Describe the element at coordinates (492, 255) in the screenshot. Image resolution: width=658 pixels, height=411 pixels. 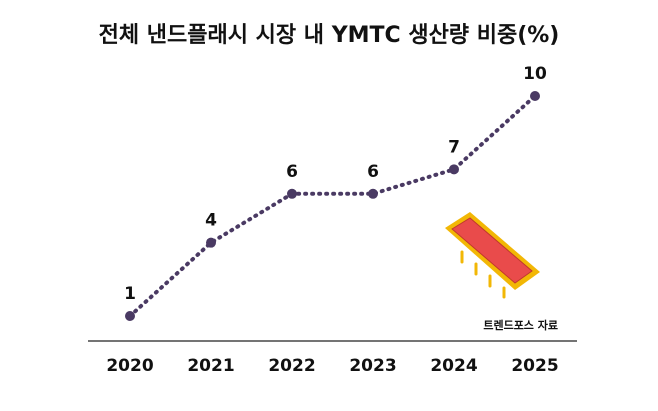
I see `chip-icon` at that location.